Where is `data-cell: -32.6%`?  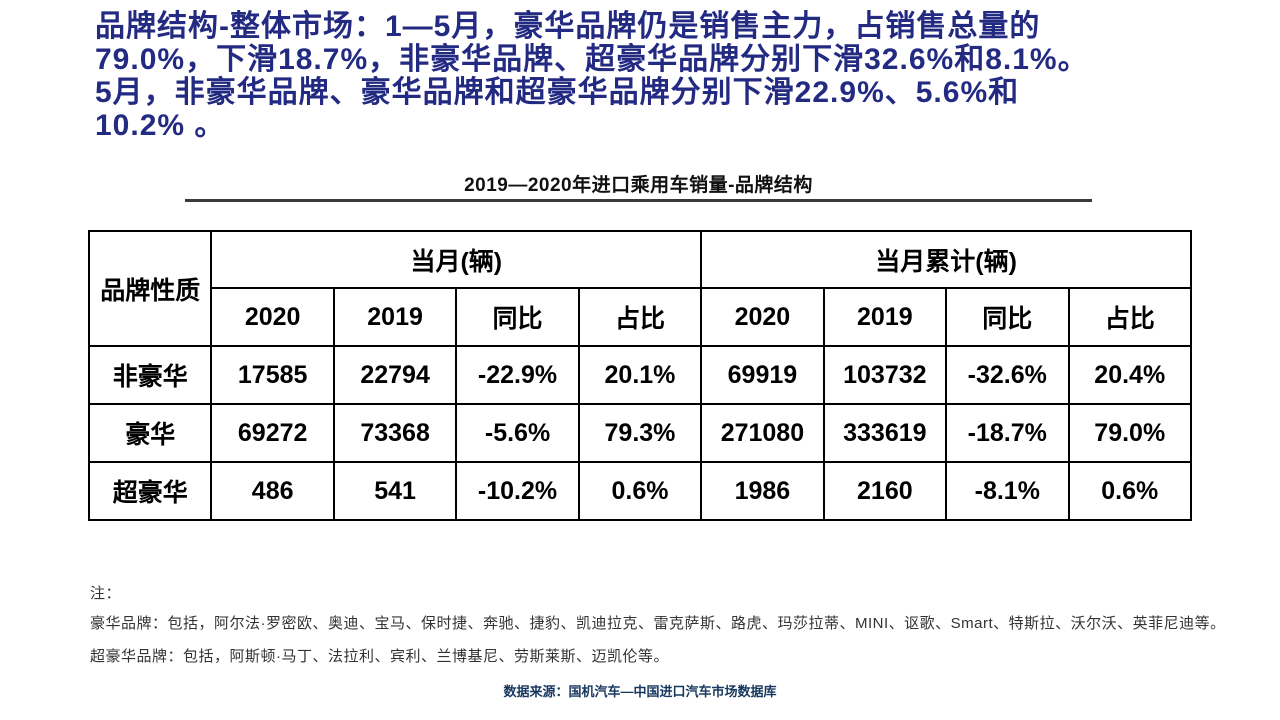 data-cell: -32.6% is located at coordinates (1007, 375).